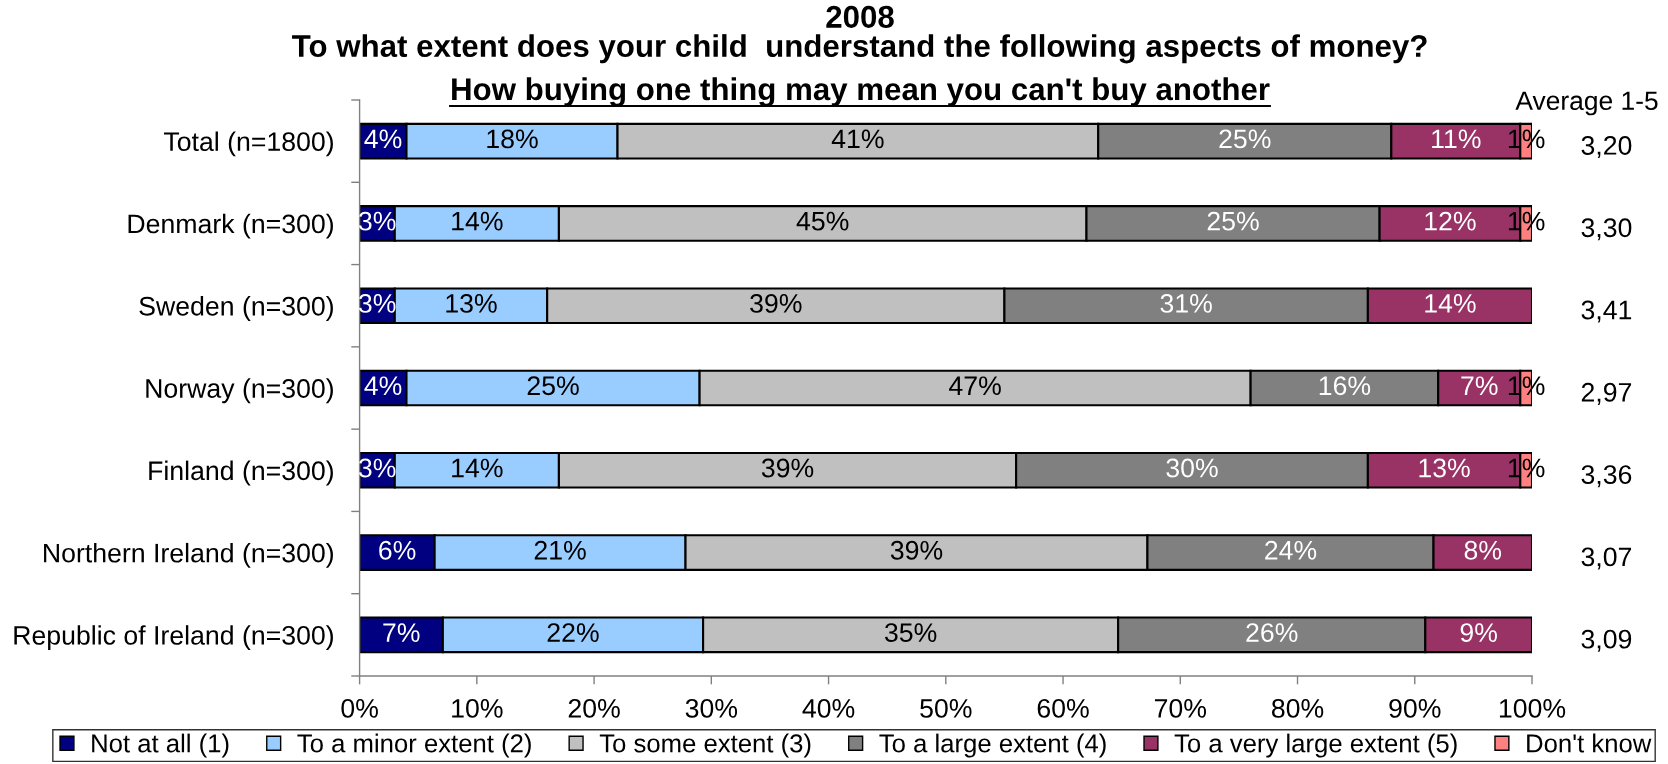 The image size is (1668, 764). Describe the element at coordinates (1345, 386) in the screenshot. I see `data-label: 16%` at that location.